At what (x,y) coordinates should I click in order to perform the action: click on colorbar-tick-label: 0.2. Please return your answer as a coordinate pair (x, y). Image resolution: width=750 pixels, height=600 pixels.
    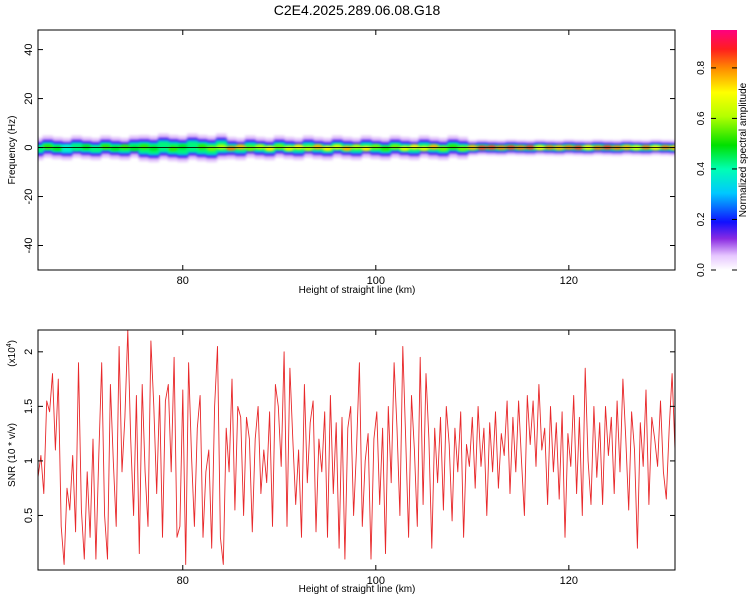
    Looking at the image, I should click on (701, 219).